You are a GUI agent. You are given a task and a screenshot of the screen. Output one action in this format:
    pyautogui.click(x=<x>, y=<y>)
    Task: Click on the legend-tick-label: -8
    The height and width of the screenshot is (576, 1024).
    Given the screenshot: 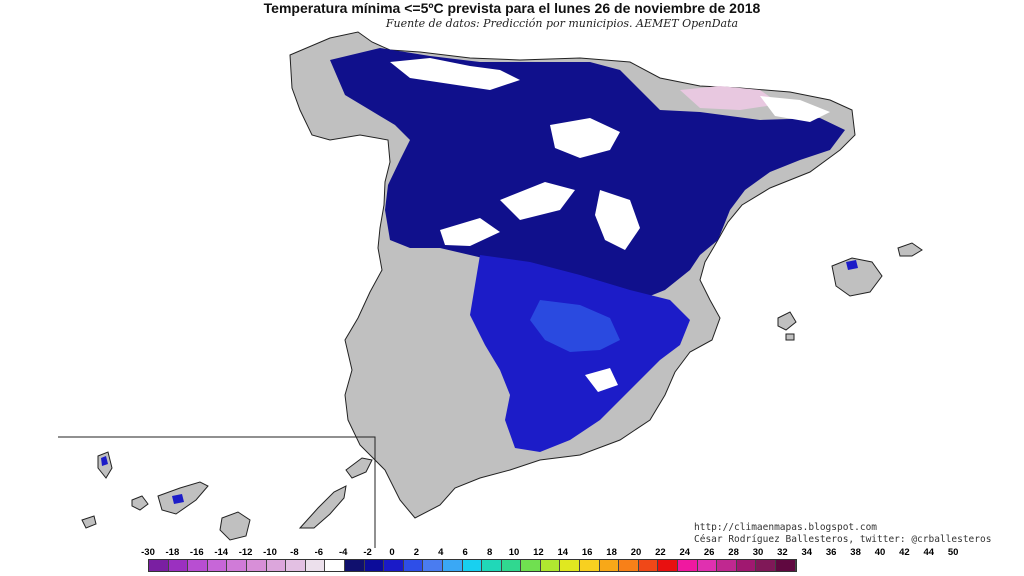 What is the action you would take?
    pyautogui.click(x=294, y=552)
    